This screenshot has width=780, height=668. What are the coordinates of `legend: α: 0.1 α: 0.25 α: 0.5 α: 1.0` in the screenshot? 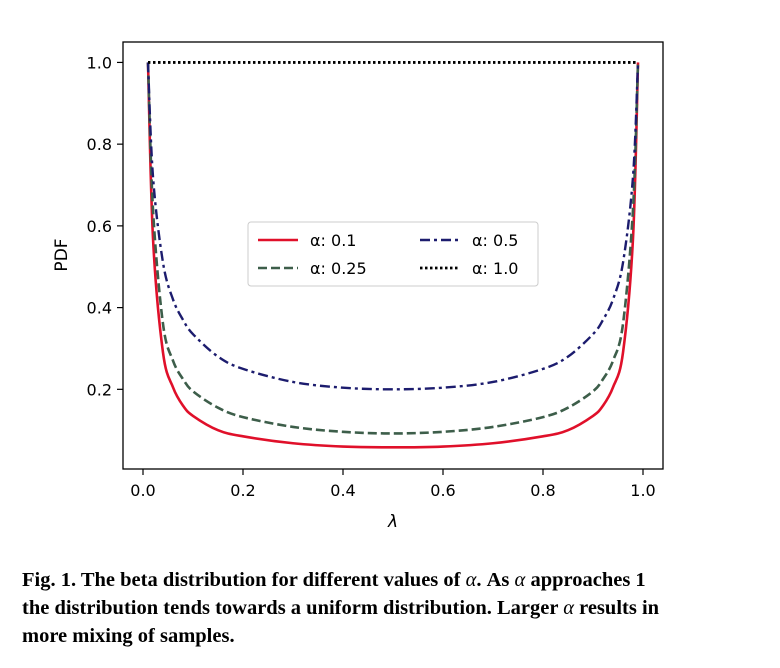 It's located at (393, 254).